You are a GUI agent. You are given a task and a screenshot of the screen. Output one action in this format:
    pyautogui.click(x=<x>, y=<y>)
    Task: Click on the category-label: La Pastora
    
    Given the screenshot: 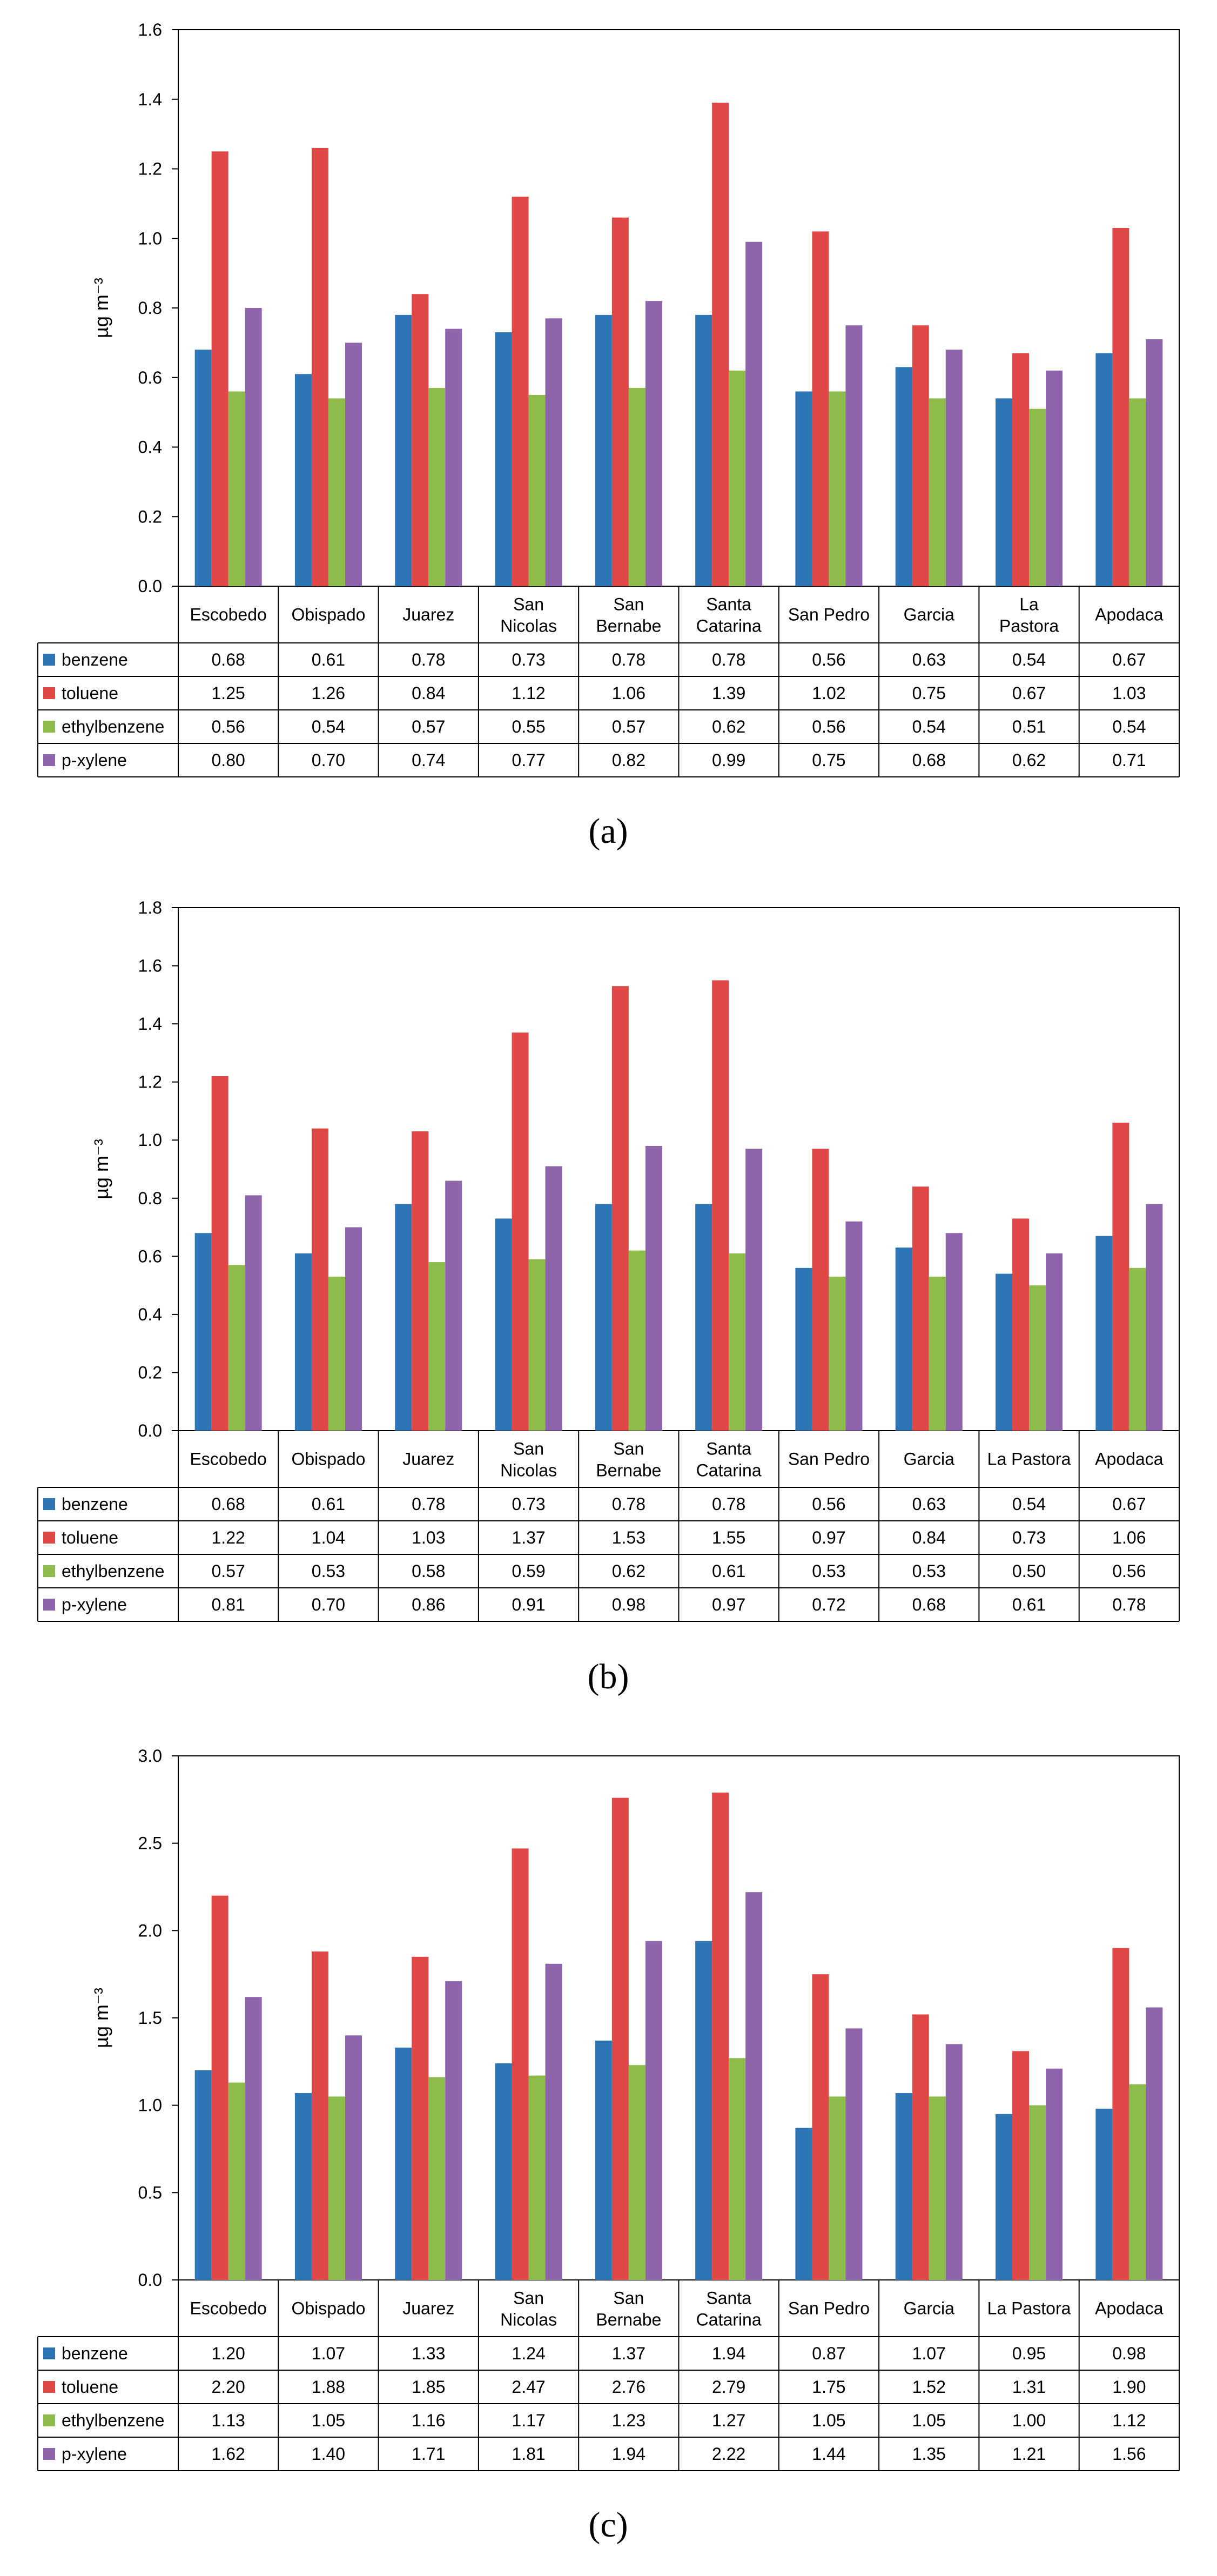 What is the action you would take?
    pyautogui.click(x=1029, y=1459)
    